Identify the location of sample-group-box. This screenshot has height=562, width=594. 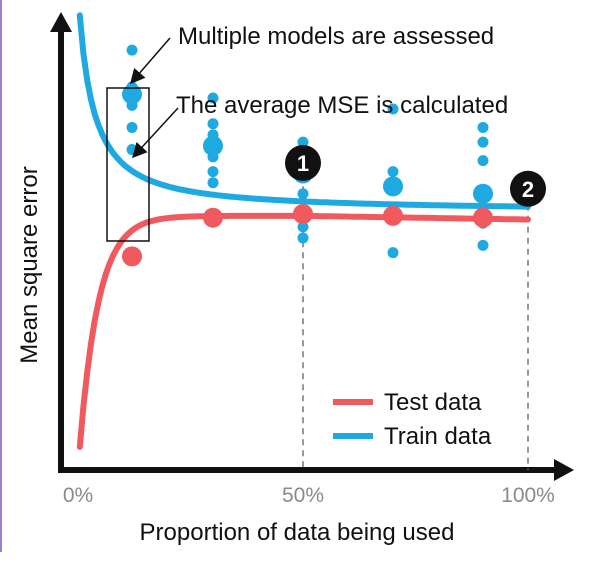
(128, 164).